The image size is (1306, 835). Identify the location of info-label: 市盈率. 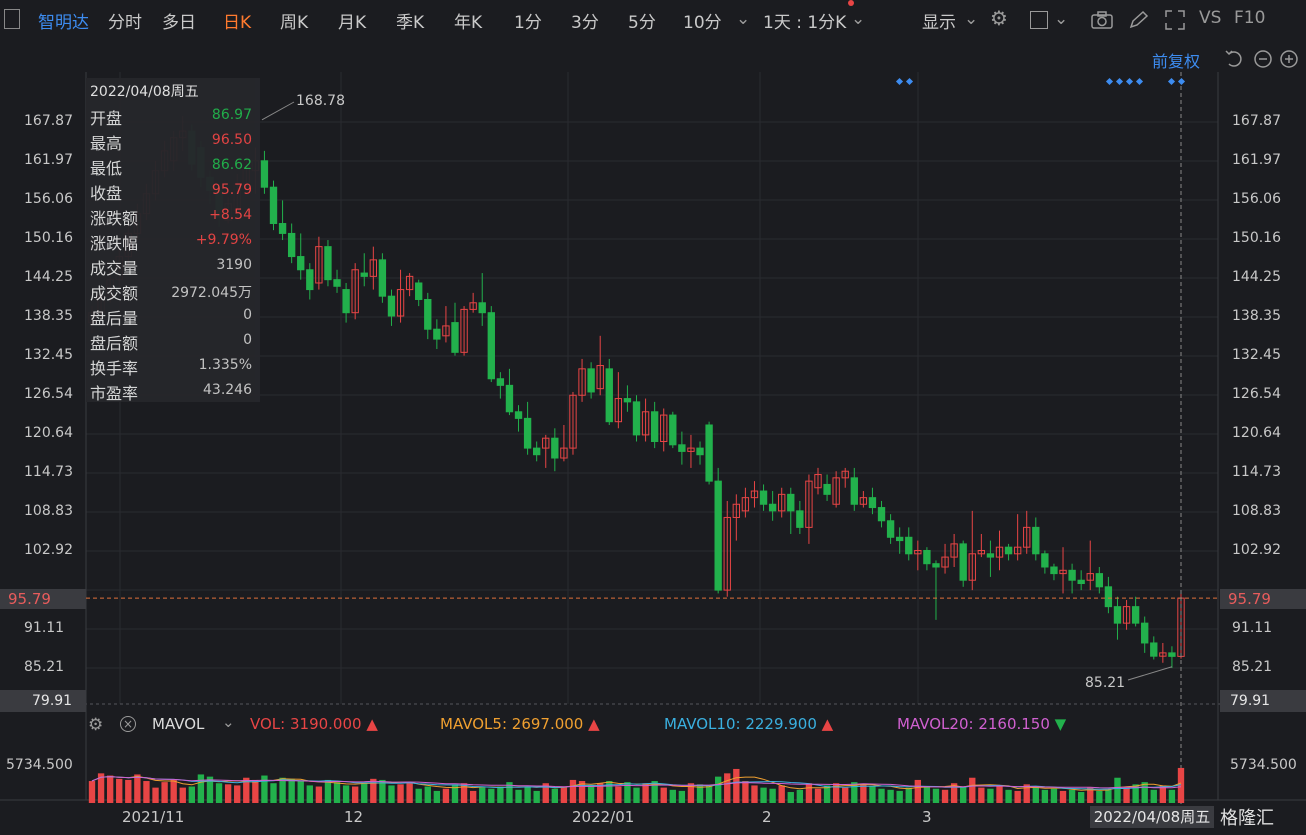
(114, 393).